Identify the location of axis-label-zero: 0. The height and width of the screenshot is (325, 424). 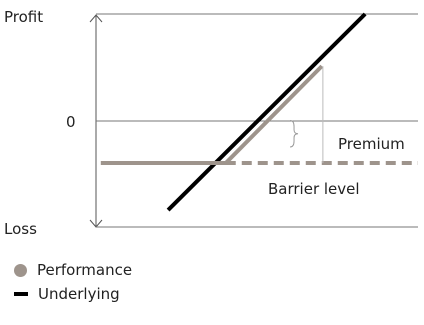
(71, 122).